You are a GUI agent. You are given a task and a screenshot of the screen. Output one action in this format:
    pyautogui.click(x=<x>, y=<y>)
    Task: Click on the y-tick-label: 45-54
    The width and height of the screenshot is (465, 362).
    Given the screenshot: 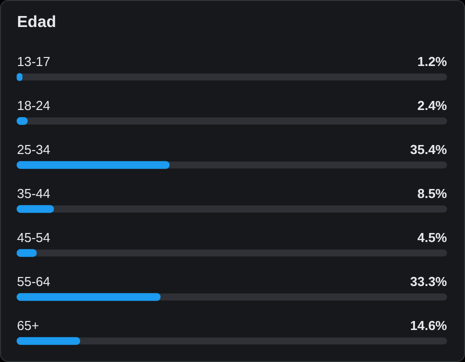 What is the action you would take?
    pyautogui.click(x=33, y=237)
    